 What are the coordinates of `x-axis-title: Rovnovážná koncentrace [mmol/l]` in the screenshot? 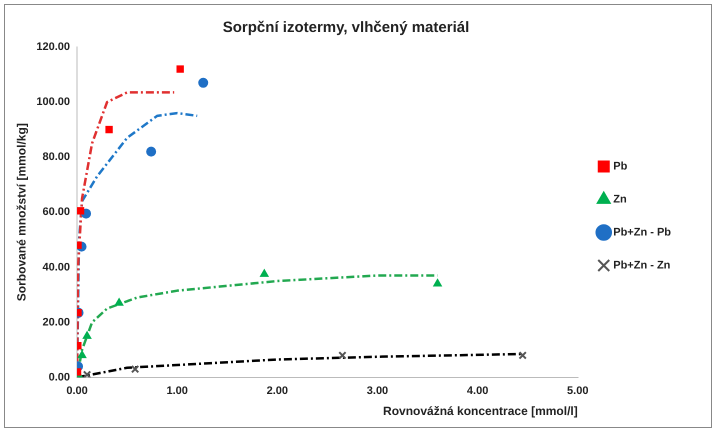 It's located at (480, 411).